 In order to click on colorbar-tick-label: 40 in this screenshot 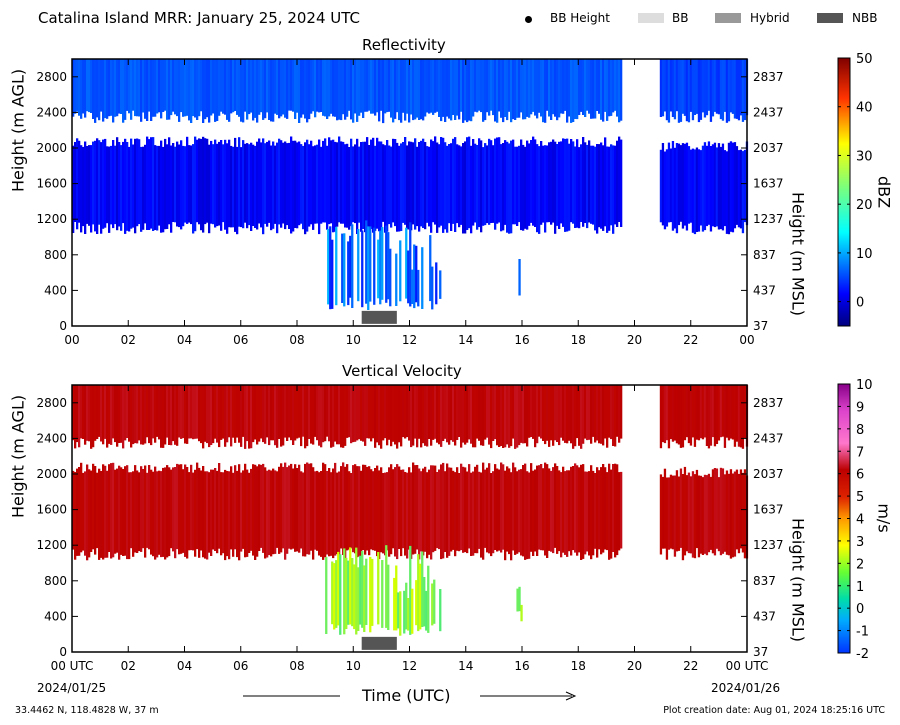, I will do `click(864, 108)`.